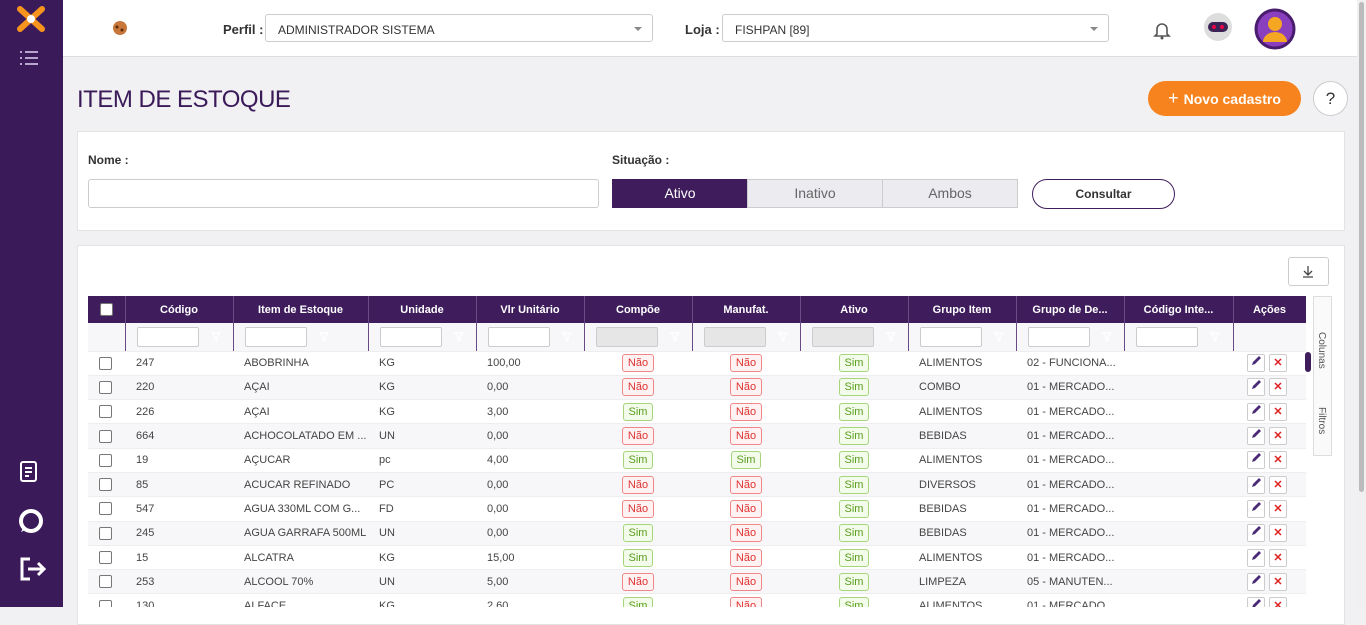 The image size is (1366, 625). Describe the element at coordinates (301, 309) in the screenshot. I see `column-header: Item de Estoque` at that location.